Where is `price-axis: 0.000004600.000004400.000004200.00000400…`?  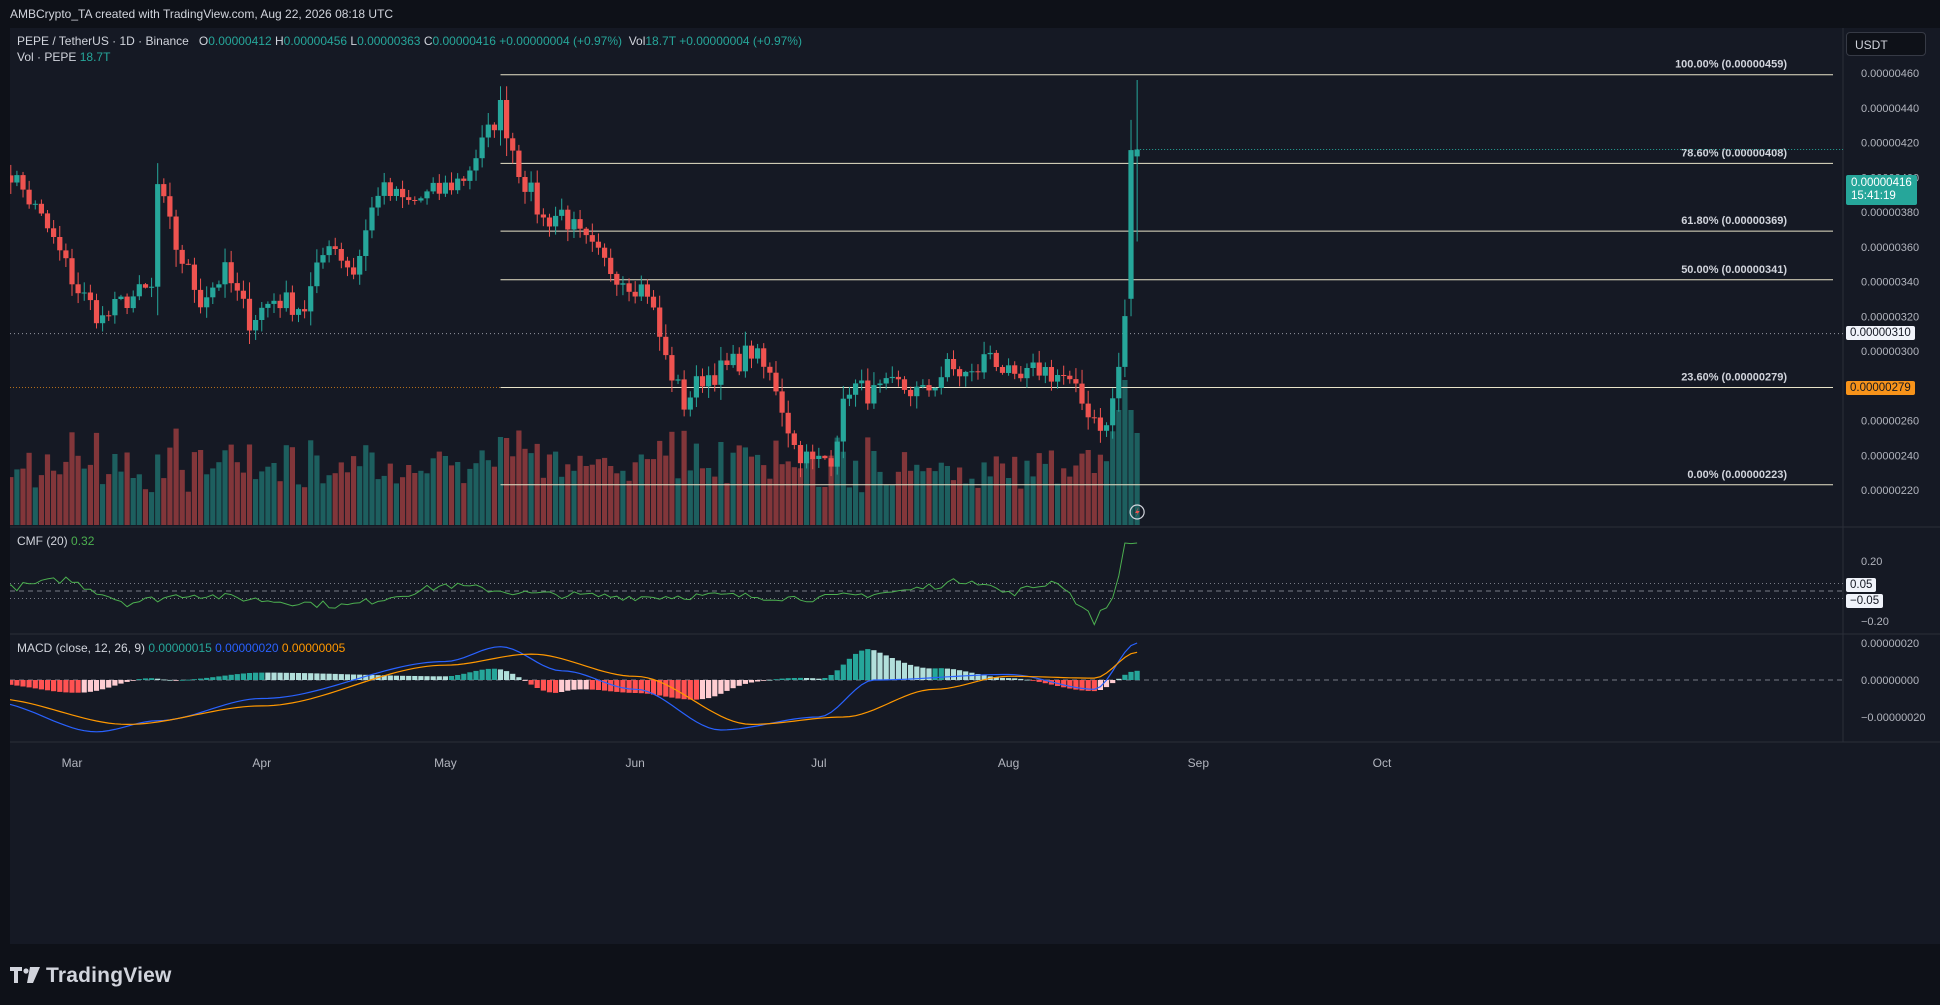
price-axis: 0.000004600.000004400.000004200.00000400… is located at coordinates (1893, 396).